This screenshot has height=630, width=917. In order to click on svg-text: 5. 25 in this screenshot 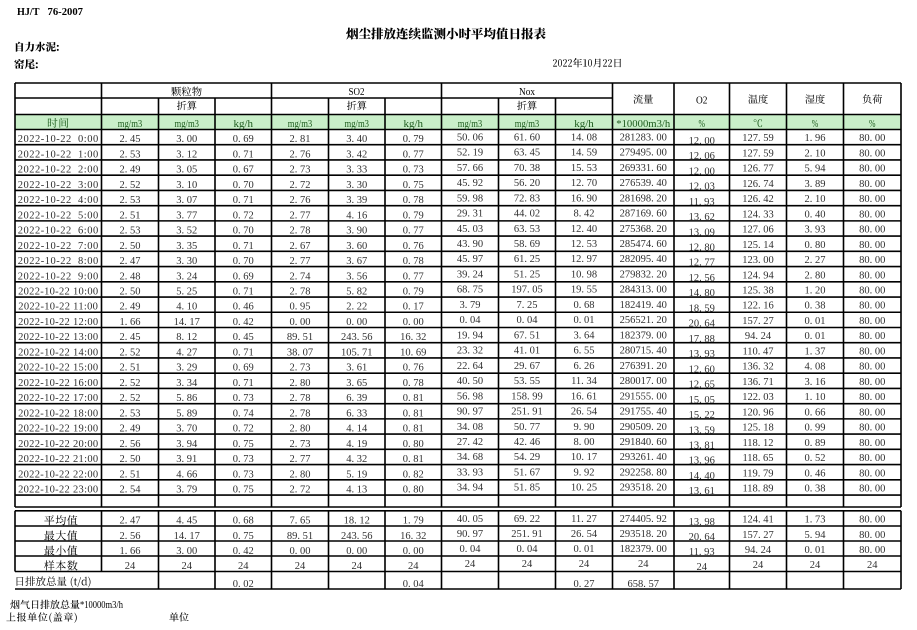, I will do `click(186, 292)`.